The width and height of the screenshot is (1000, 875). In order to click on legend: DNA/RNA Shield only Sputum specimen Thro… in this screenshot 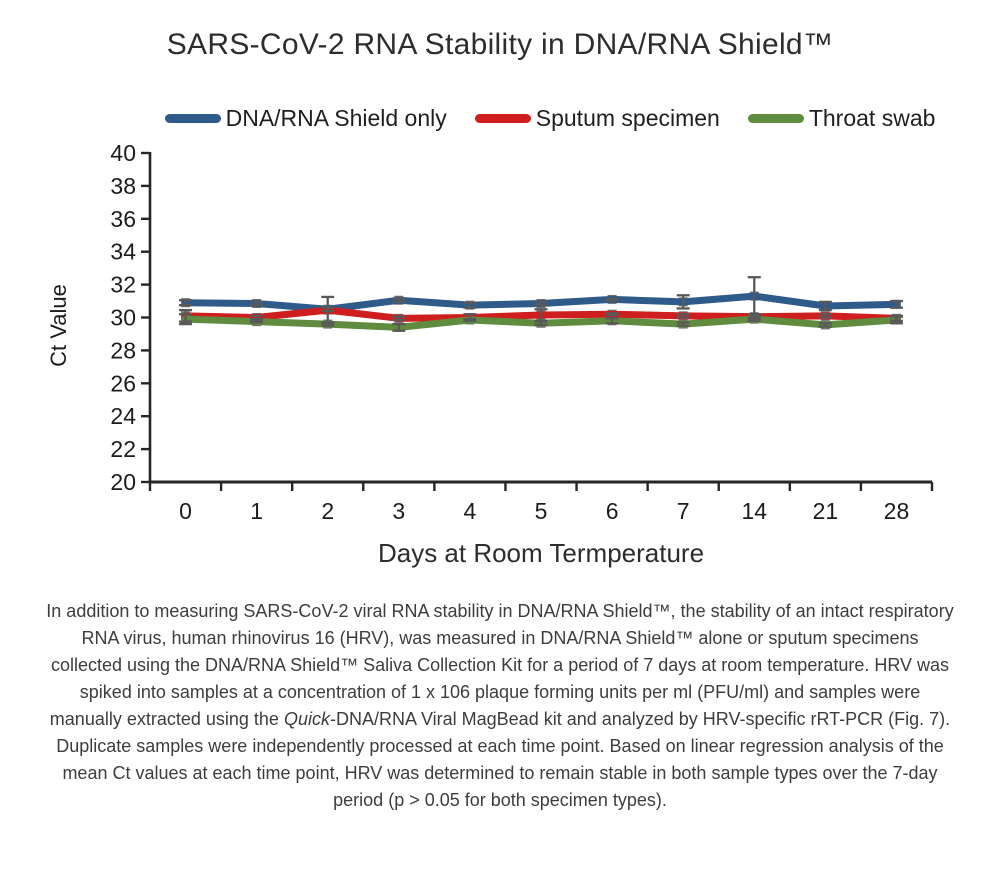, I will do `click(550, 118)`.